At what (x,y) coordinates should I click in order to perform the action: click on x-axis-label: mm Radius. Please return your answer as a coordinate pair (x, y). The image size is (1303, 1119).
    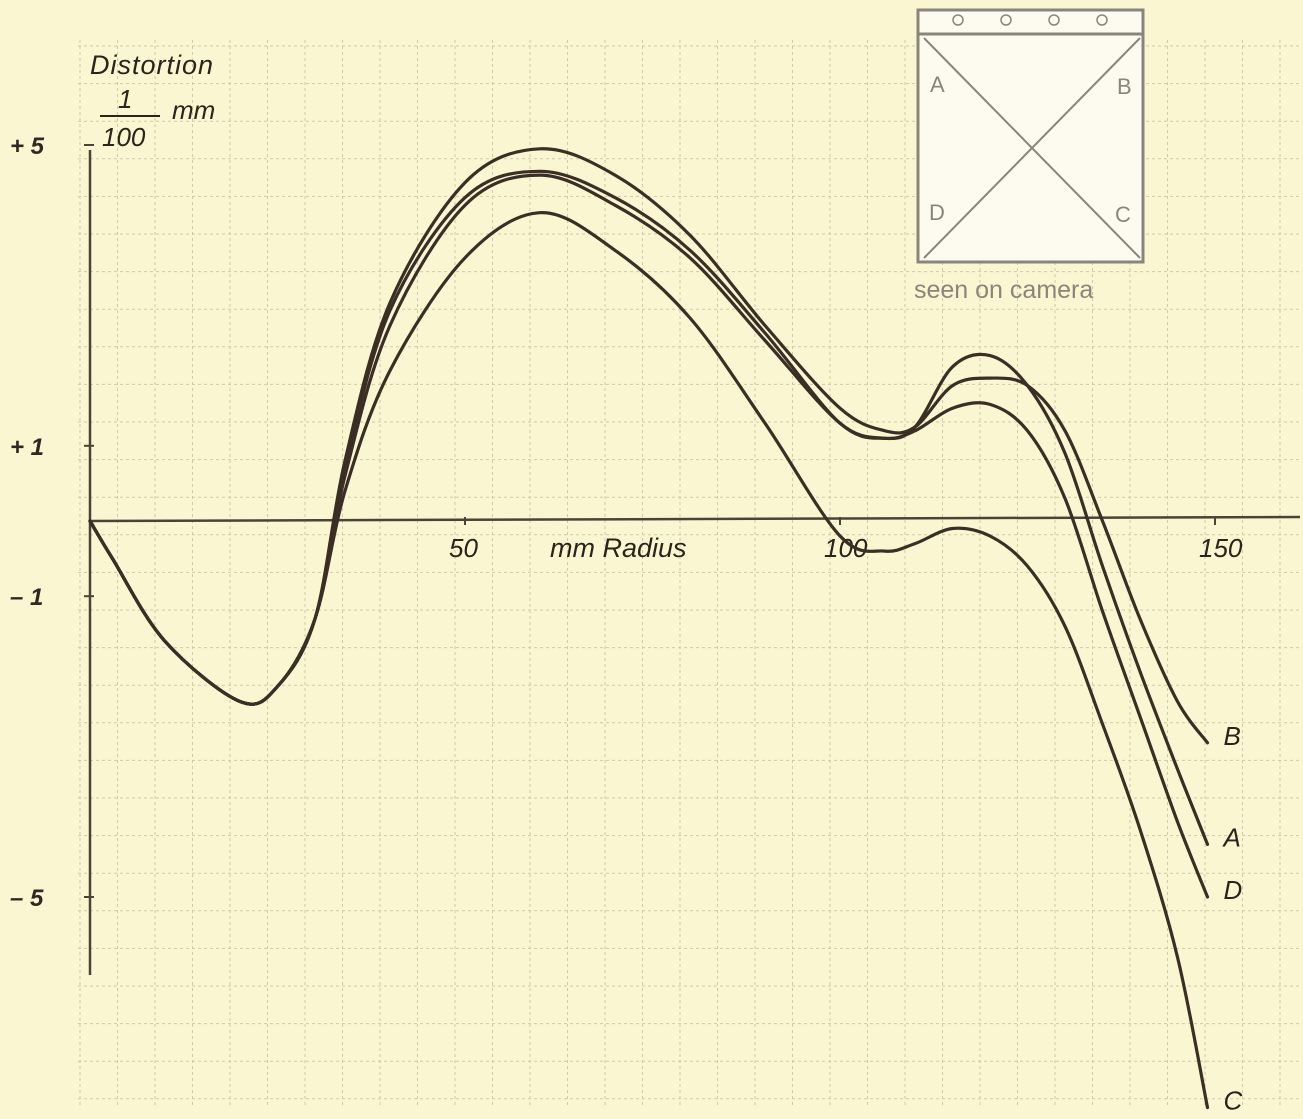
    Looking at the image, I should click on (618, 548).